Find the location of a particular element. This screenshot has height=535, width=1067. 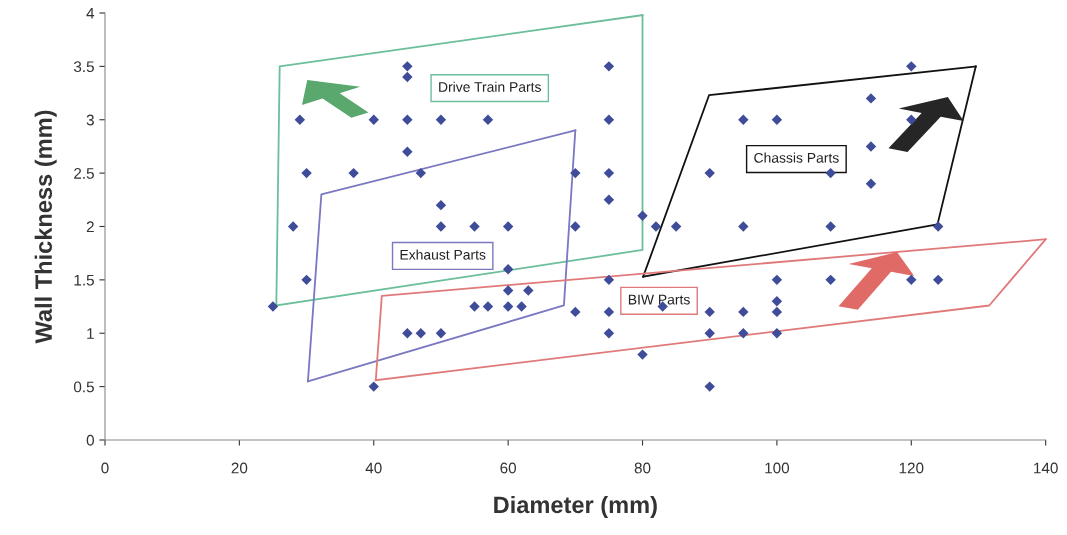

y-tick-label: 2.5 is located at coordinates (84, 173).